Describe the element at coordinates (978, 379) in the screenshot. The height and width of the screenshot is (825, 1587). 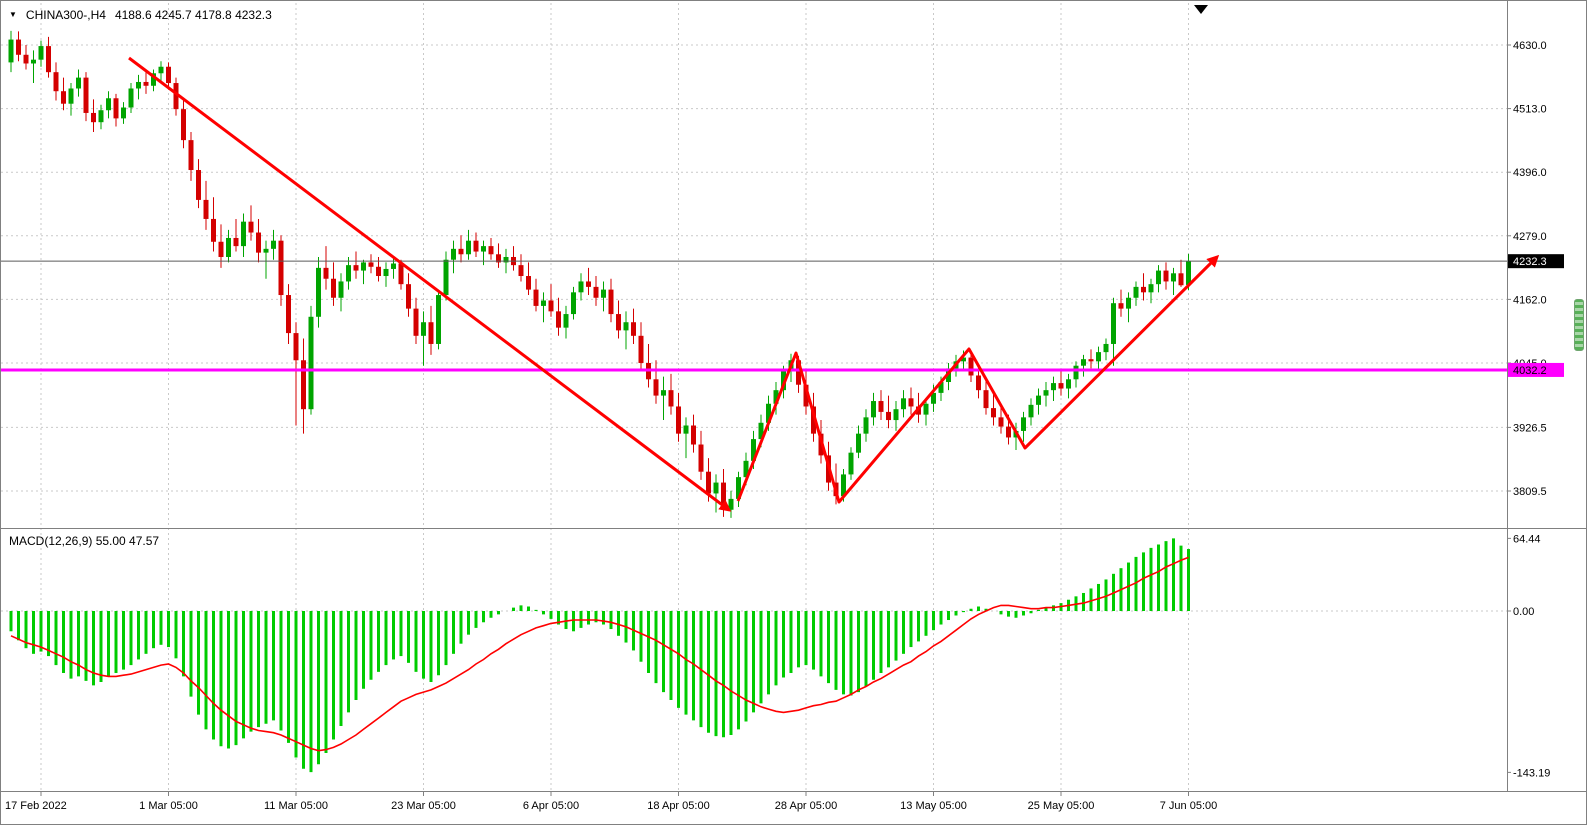
I see `trend-arrow` at that location.